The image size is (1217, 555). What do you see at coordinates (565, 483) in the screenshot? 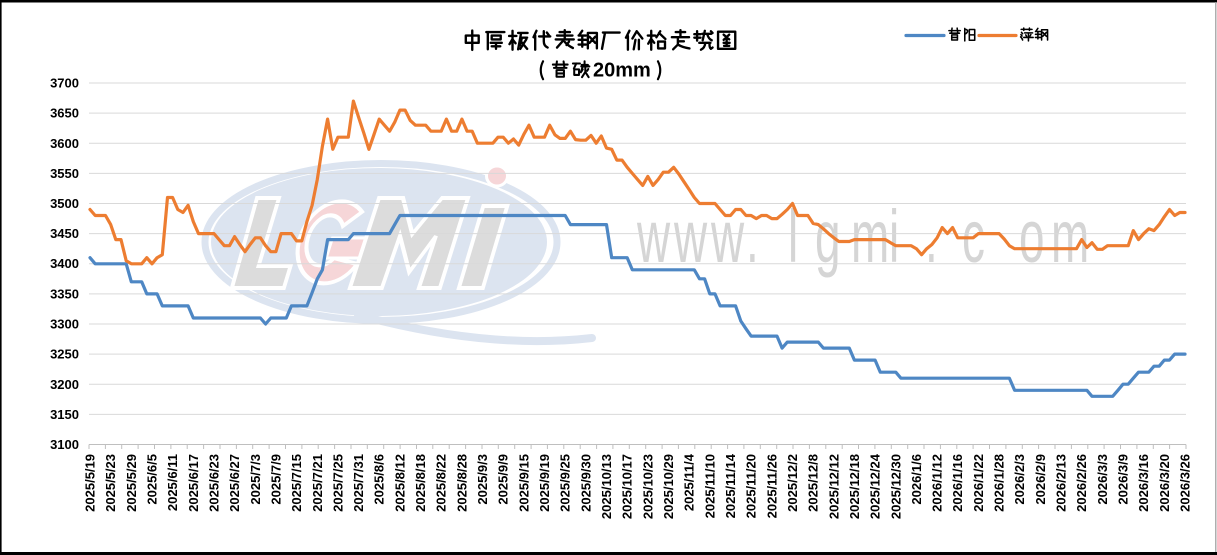
I see `svg-text: 2025/9/25` at bounding box center [565, 483].